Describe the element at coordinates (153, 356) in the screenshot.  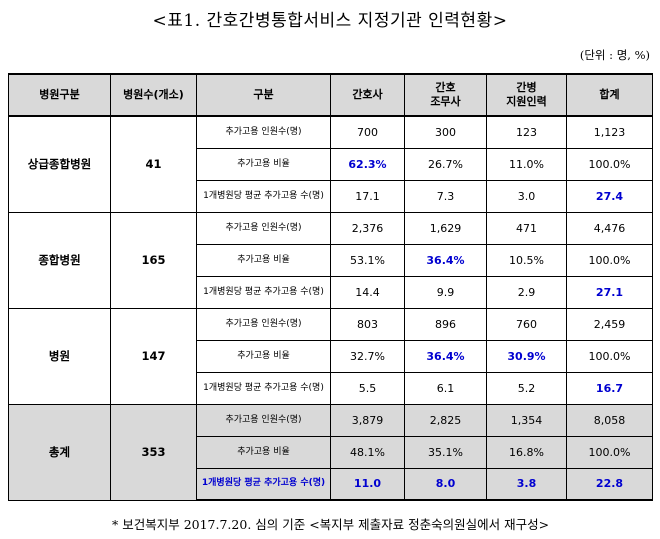
I see `group-count: 147` at that location.